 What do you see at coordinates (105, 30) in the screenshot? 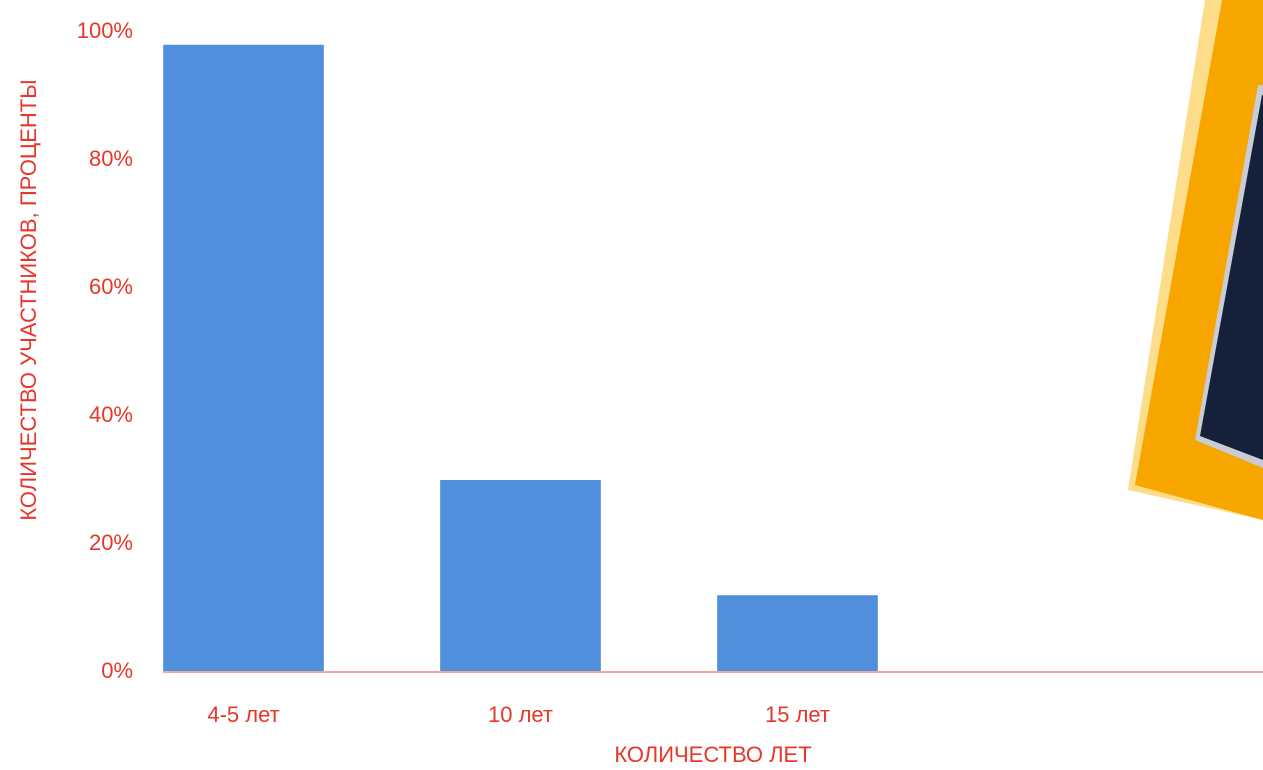
I see `y-tick-label: 100%` at bounding box center [105, 30].